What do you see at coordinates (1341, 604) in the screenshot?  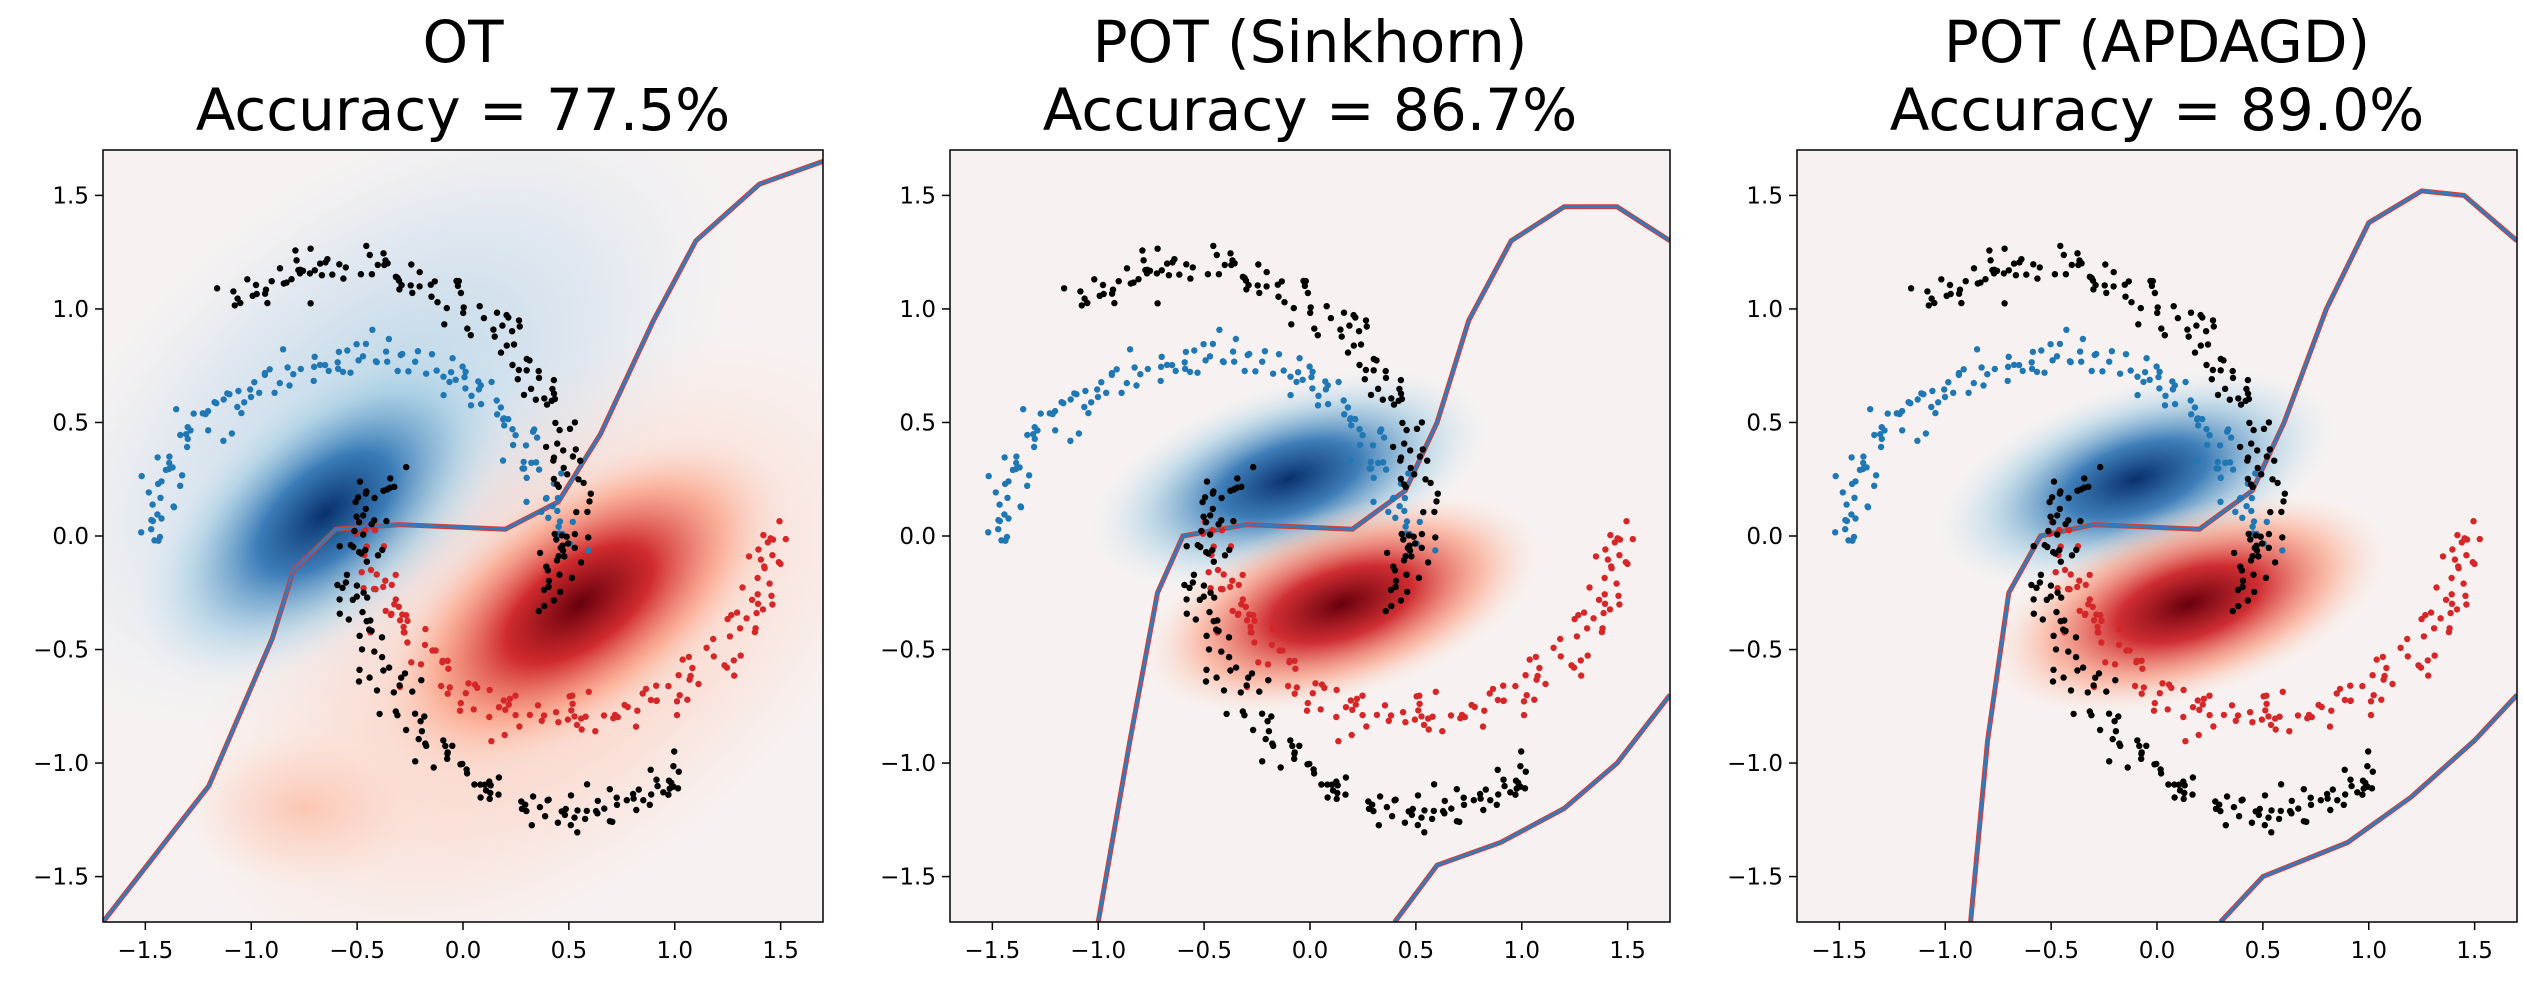 I see `red-density` at bounding box center [1341, 604].